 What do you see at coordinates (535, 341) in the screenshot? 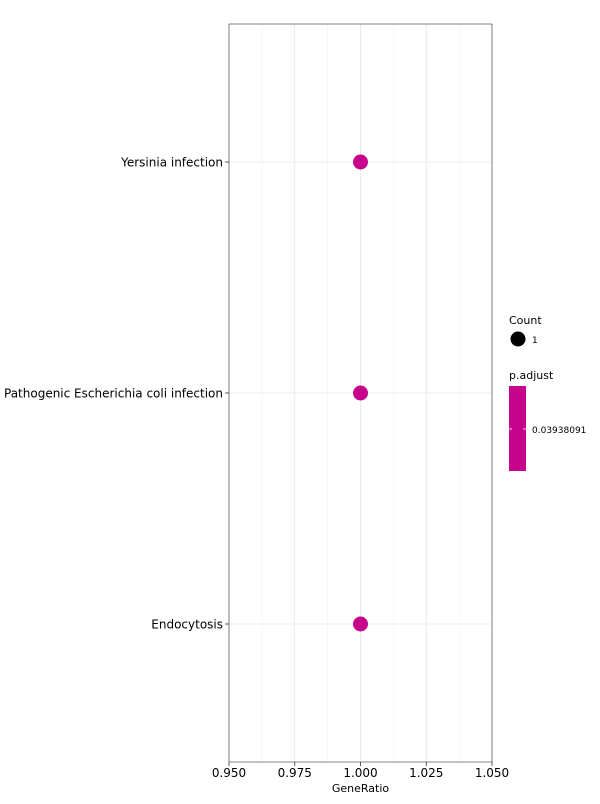
I see `legend-count-entry: 1` at bounding box center [535, 341].